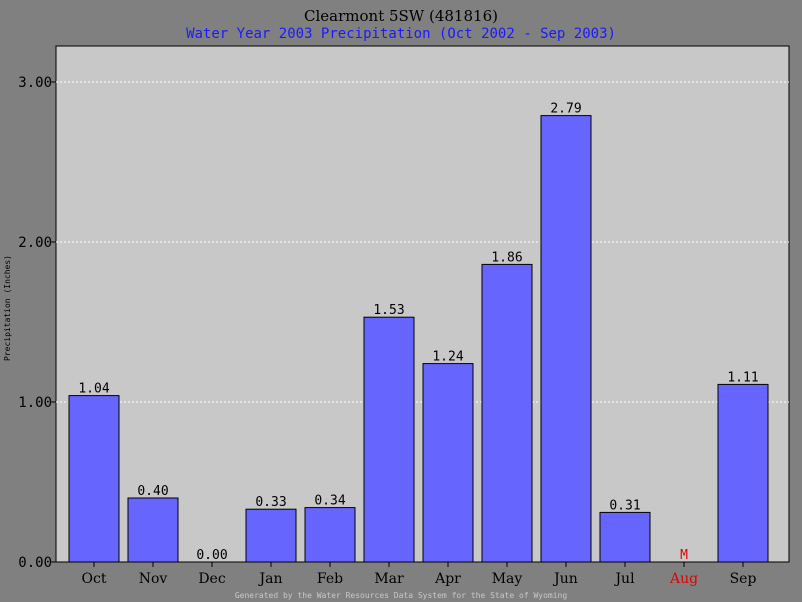 Image resolution: width=802 pixels, height=602 pixels. I want to click on y-tick-label: 2.00, so click(35, 243).